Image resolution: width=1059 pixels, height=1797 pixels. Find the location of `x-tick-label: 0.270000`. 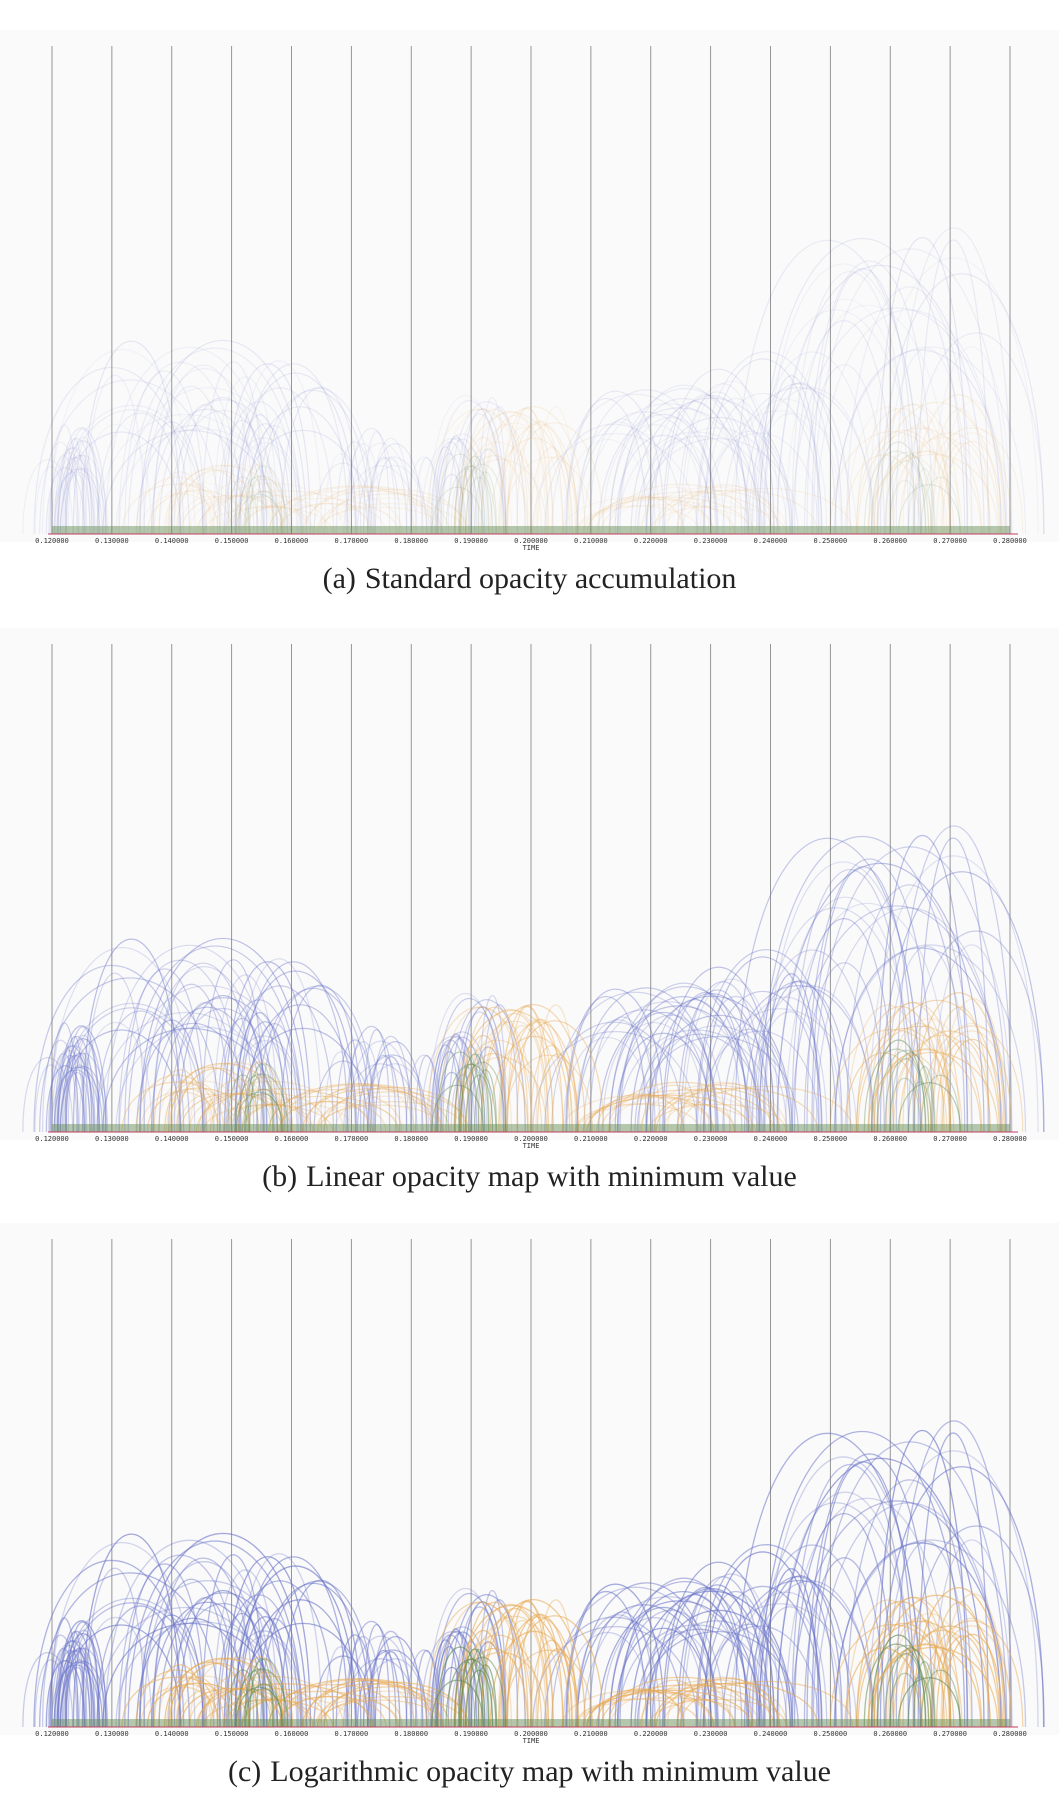

x-tick-label: 0.270000 is located at coordinates (950, 541).